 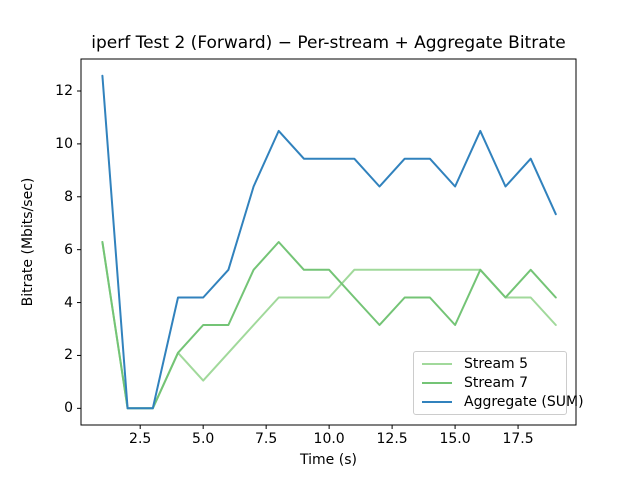 I want to click on legend-entry-stream-7: Stream 7, so click(x=490, y=382).